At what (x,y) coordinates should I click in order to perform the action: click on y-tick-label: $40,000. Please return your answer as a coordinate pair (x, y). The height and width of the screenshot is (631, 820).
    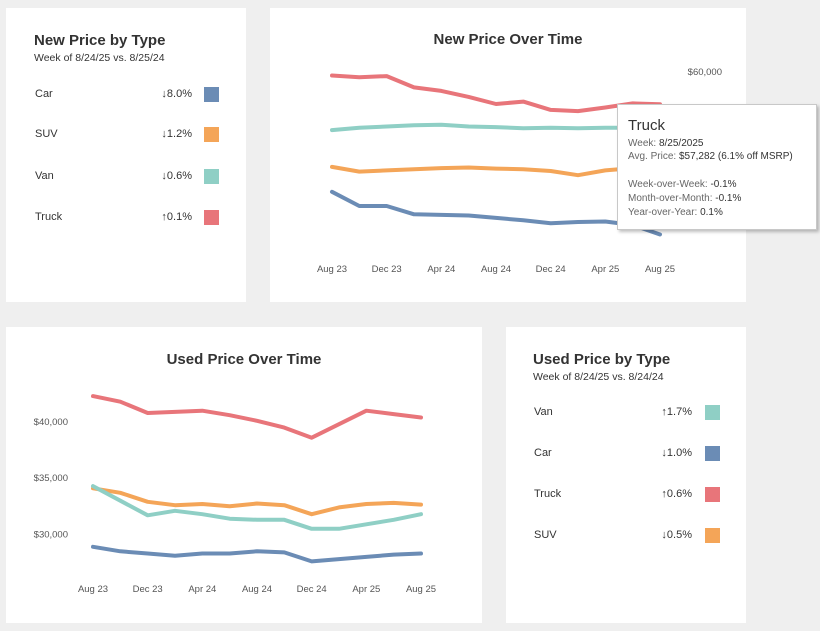
    Looking at the image, I should click on (51, 422).